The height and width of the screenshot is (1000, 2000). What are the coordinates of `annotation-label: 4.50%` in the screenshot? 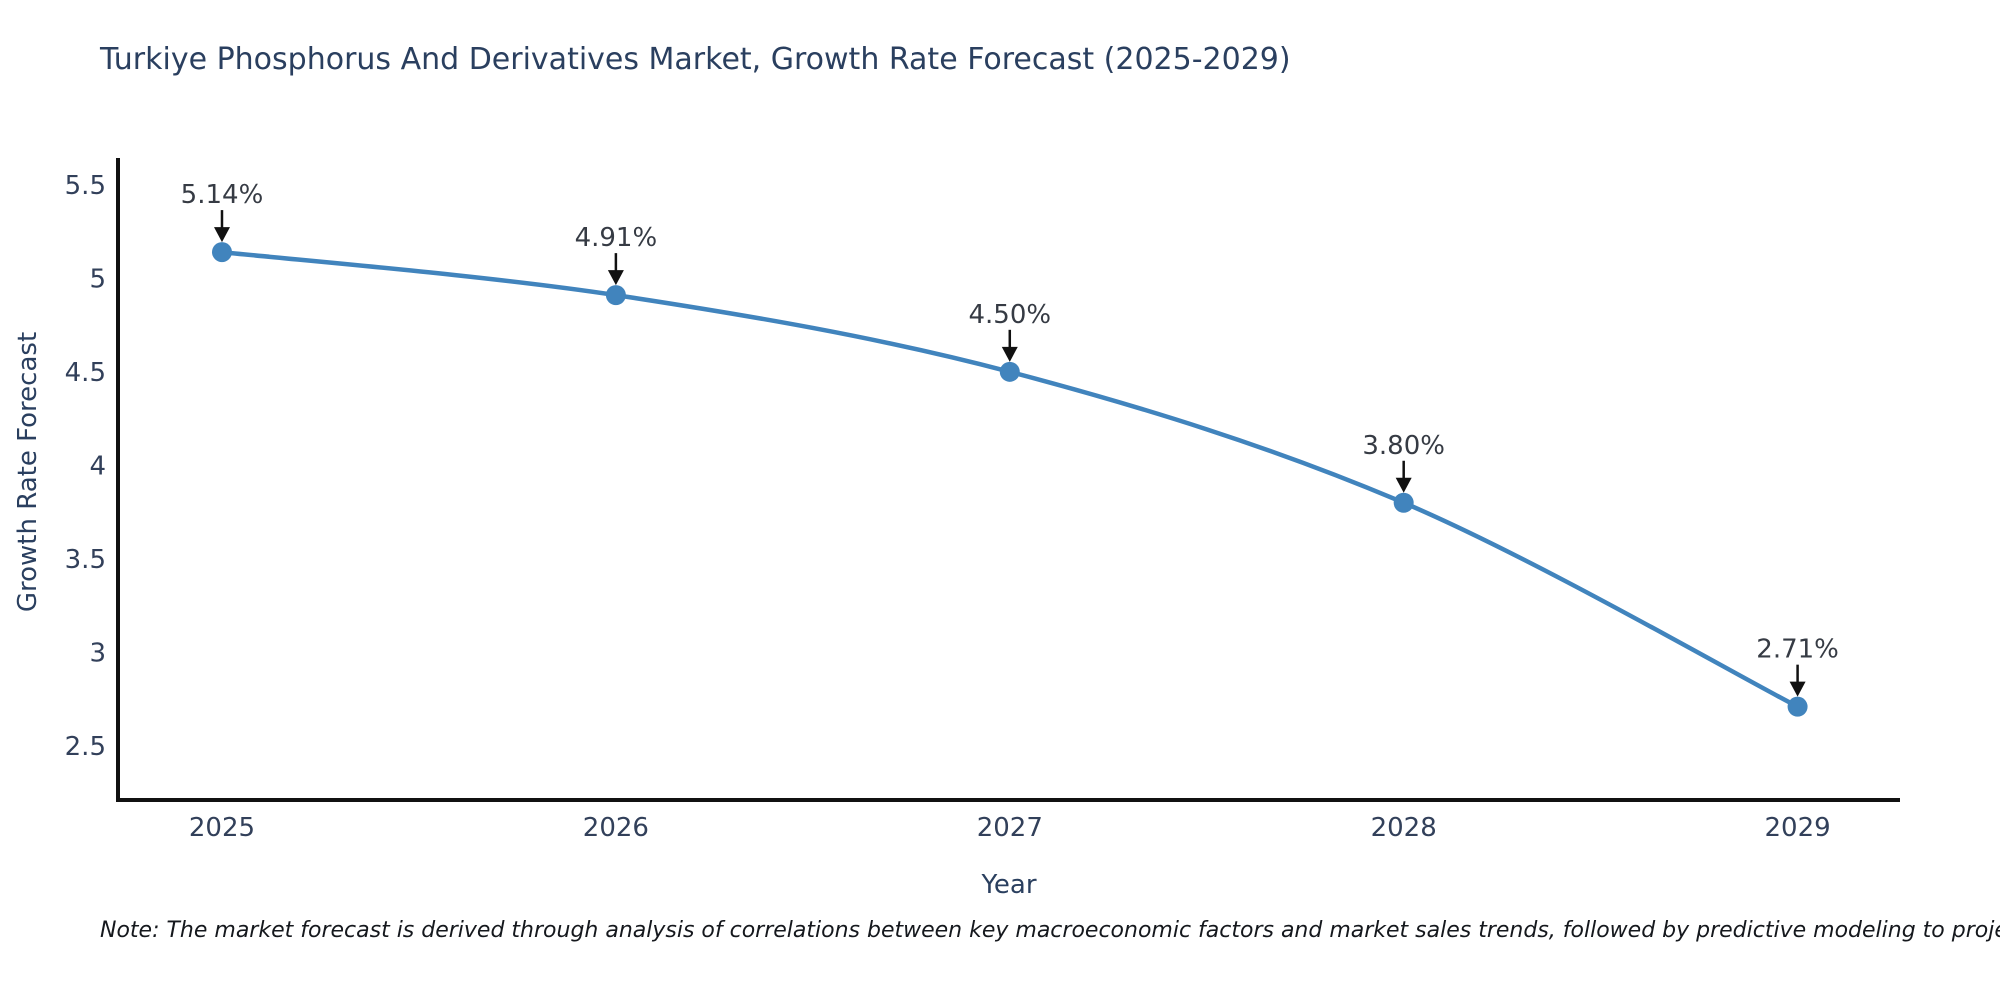 It's located at (1009, 315).